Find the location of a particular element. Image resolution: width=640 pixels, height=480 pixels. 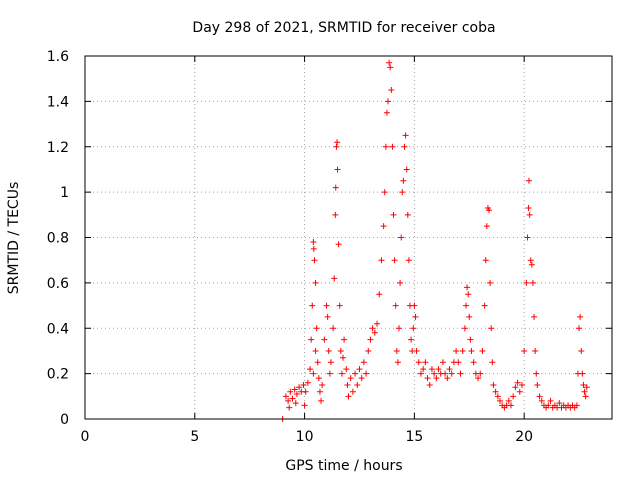

y-tick-label: 0.4 is located at coordinates (58, 329).